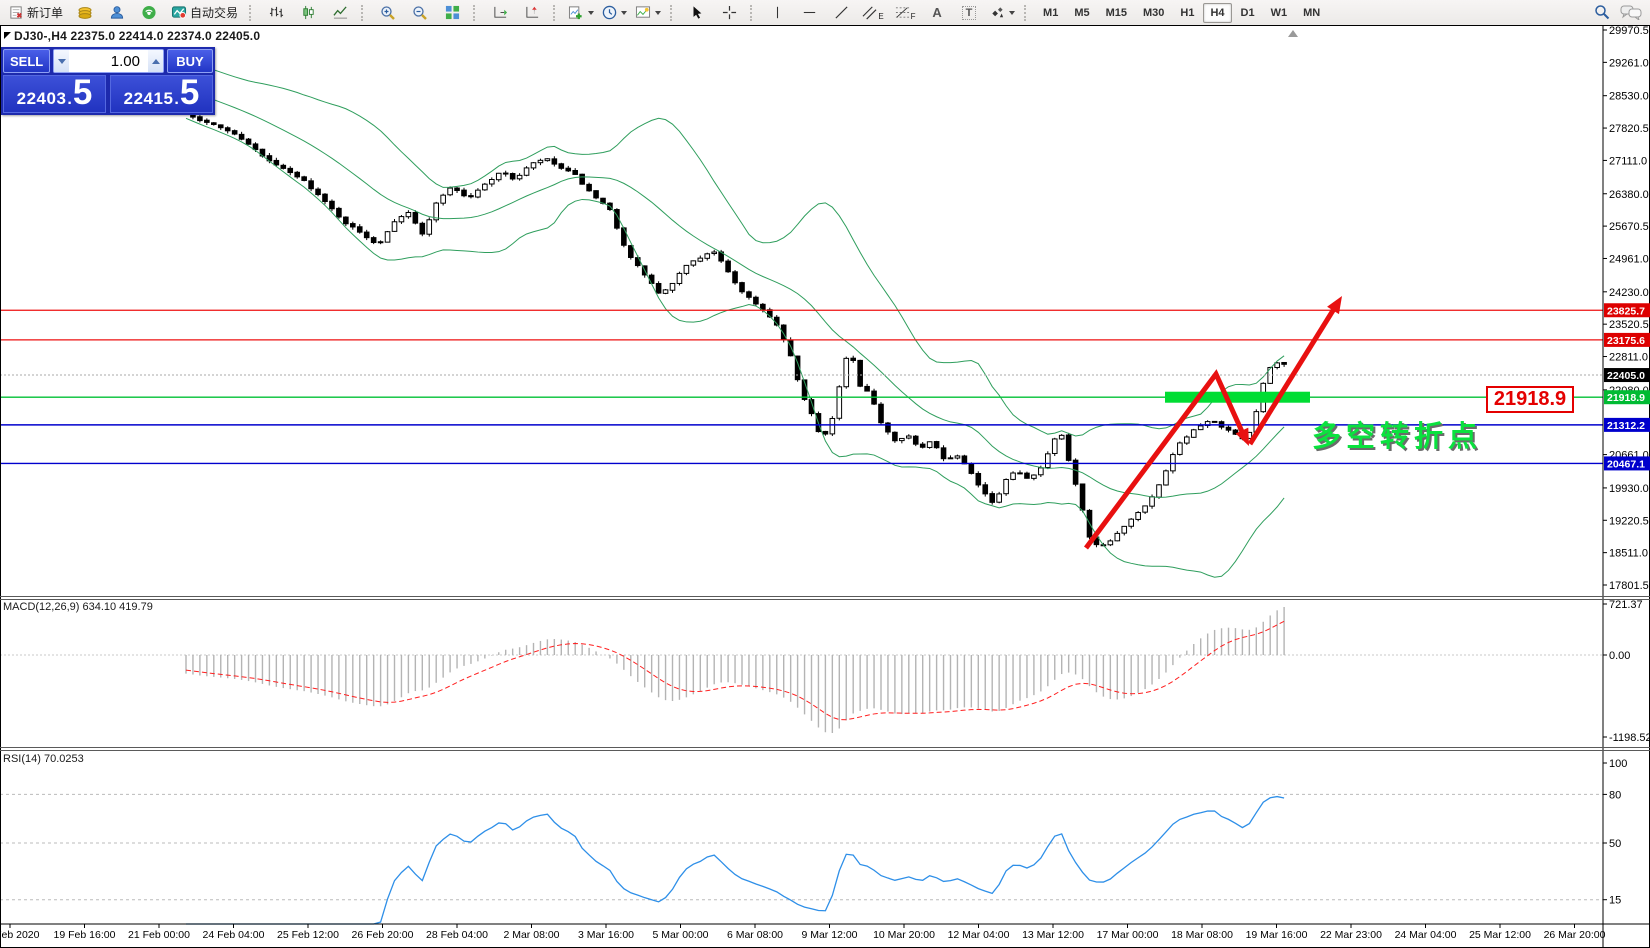 The height and width of the screenshot is (948, 1650). Describe the element at coordinates (1619, 656) in the screenshot. I see `svg-text: 0.00` at that location.